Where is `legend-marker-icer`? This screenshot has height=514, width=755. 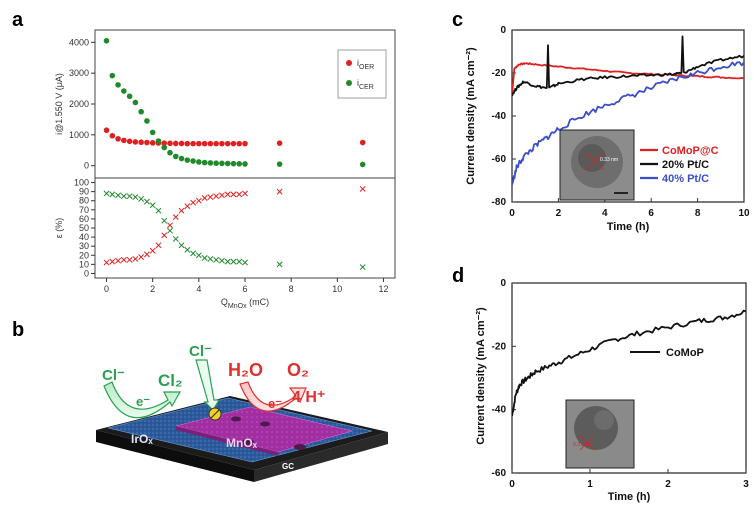
legend-marker-icer is located at coordinates (349, 83).